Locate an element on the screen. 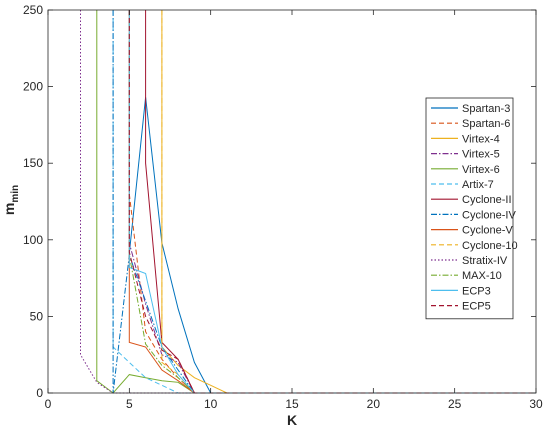  legend-label-virtex-6: Virtex-6 is located at coordinates (481, 170).